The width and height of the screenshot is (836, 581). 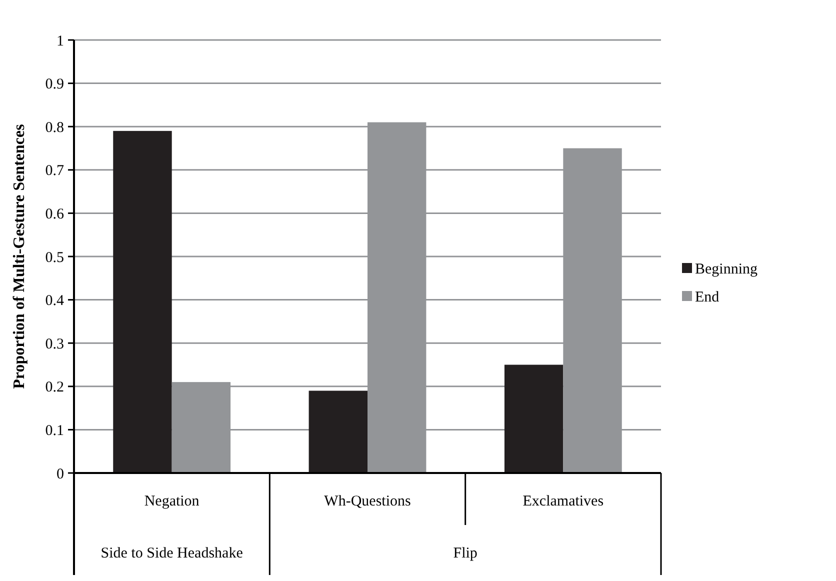 What do you see at coordinates (54, 214) in the screenshot?
I see `y-tick-label: 0.6` at bounding box center [54, 214].